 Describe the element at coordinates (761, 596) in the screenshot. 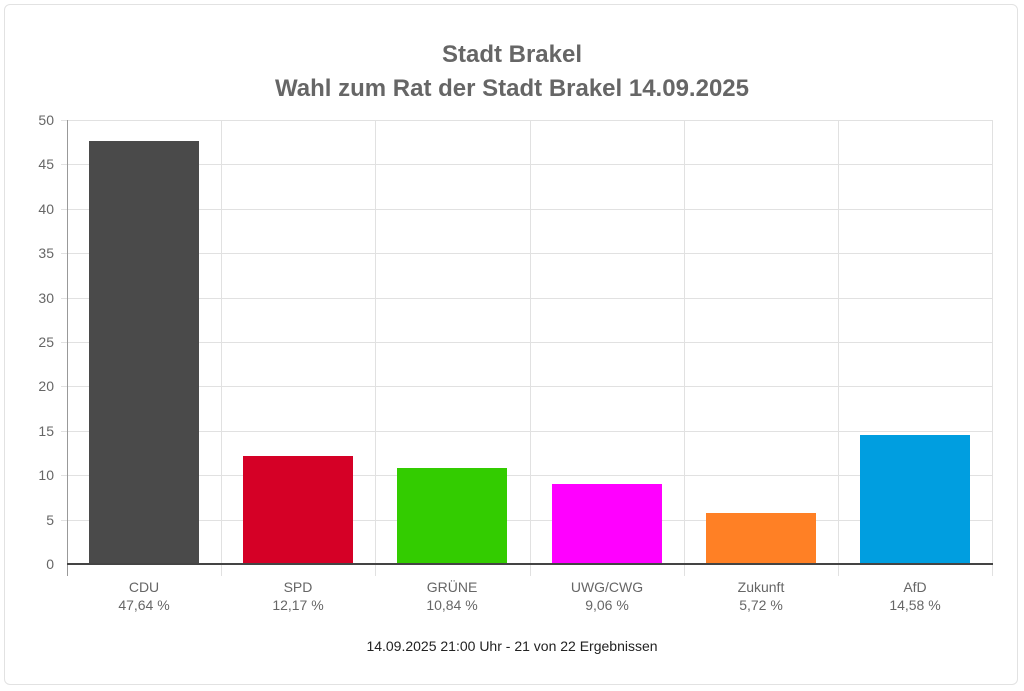

I see `x-category-label: Zukunft 5,72 %` at that location.